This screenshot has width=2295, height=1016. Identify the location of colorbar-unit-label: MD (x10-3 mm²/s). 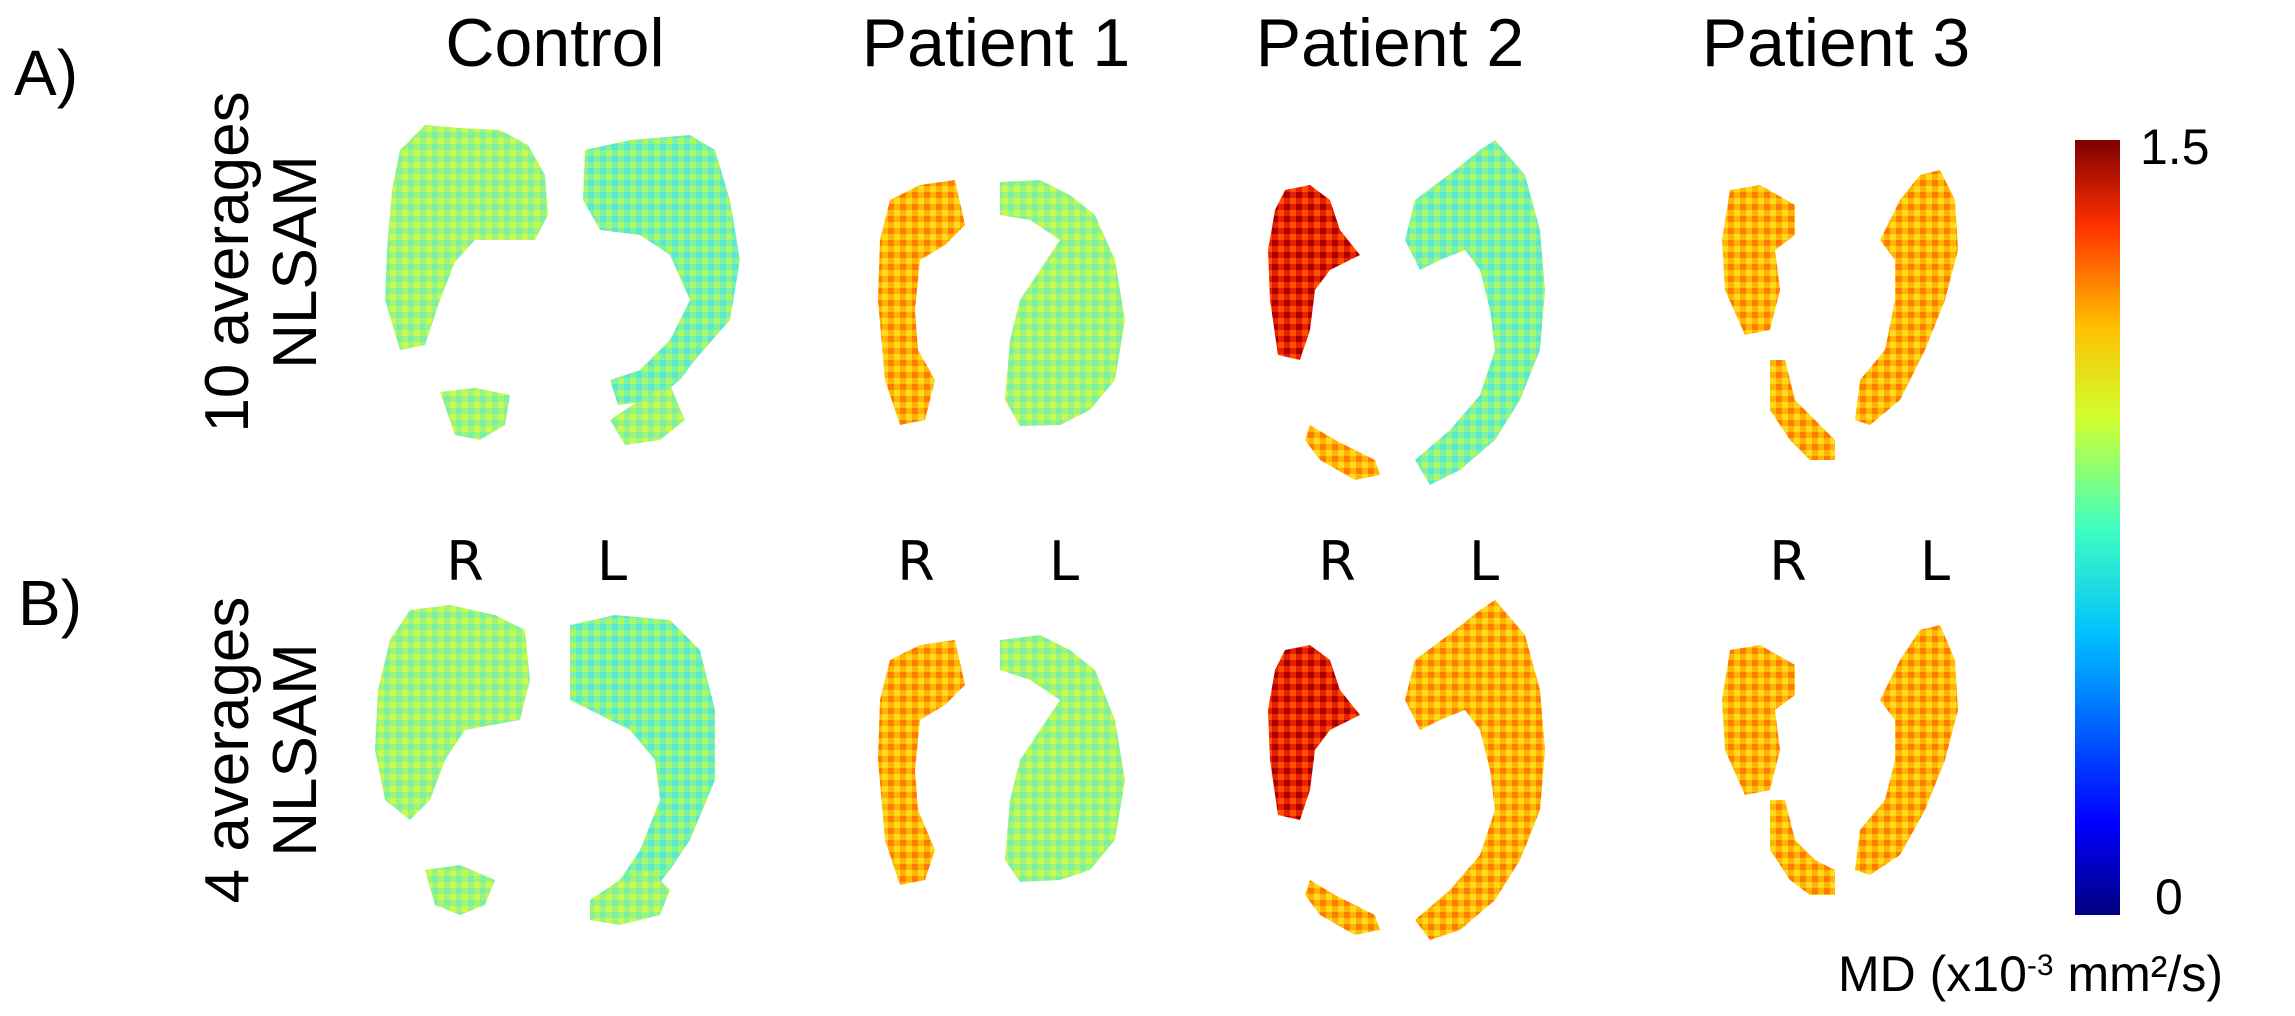
(2030, 974).